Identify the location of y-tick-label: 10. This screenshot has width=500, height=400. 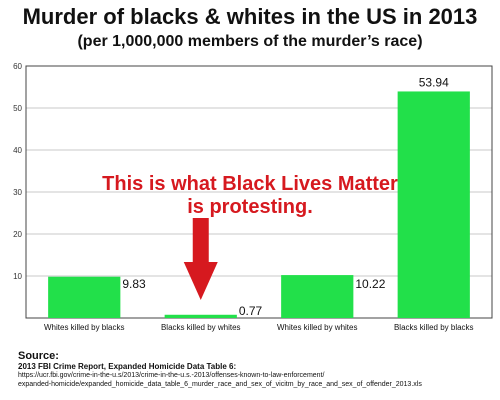
(17, 276).